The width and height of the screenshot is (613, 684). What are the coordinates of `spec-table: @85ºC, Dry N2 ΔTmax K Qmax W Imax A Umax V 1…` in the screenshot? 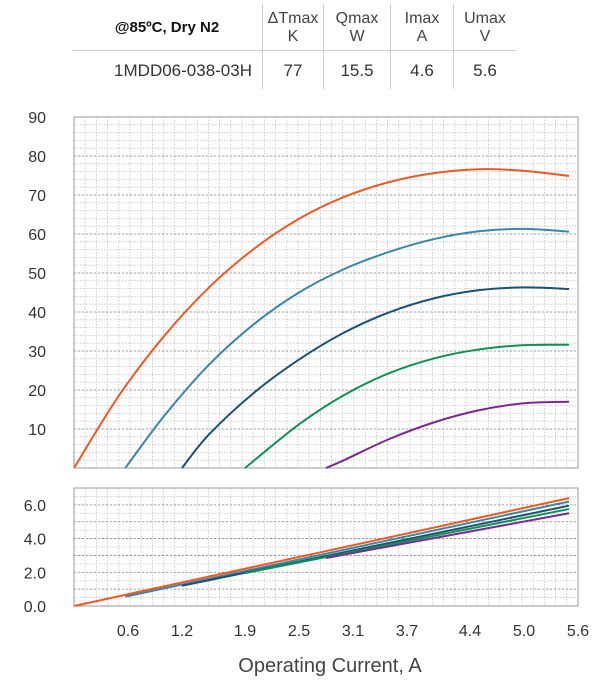 It's located at (294, 46).